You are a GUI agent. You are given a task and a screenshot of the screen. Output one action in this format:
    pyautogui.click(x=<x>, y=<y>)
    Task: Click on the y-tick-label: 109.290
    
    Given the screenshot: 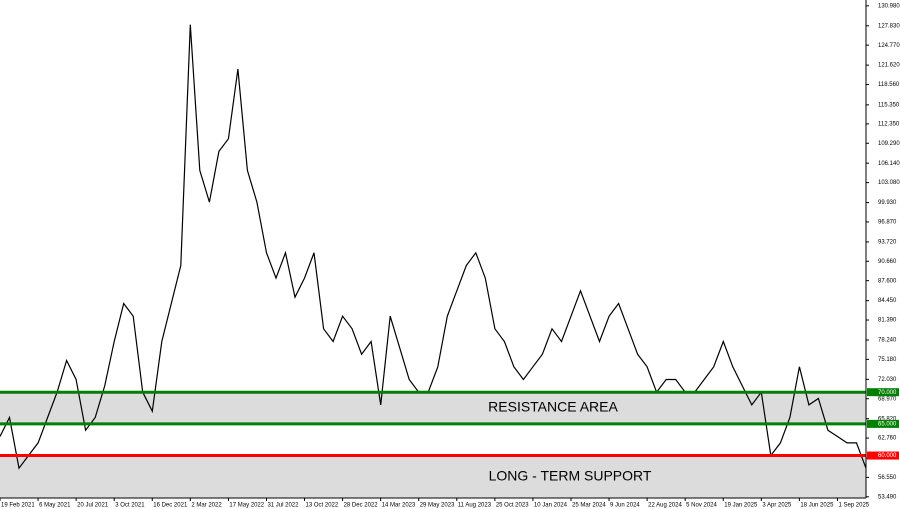 What is the action you would take?
    pyautogui.click(x=889, y=144)
    